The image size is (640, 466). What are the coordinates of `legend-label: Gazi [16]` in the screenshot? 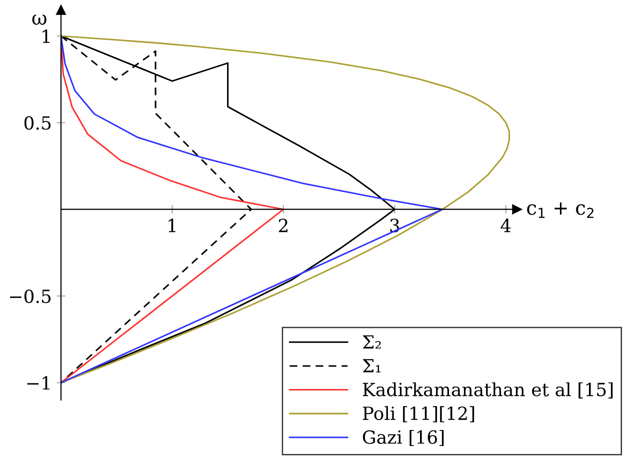 It's located at (403, 438).